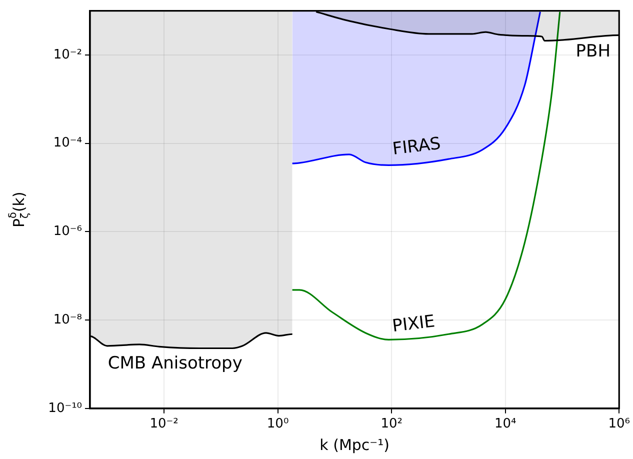 The height and width of the screenshot is (459, 633). What do you see at coordinates (67, 232) in the screenshot?
I see `y-tick-label: 10⁻⁶` at bounding box center [67, 232].